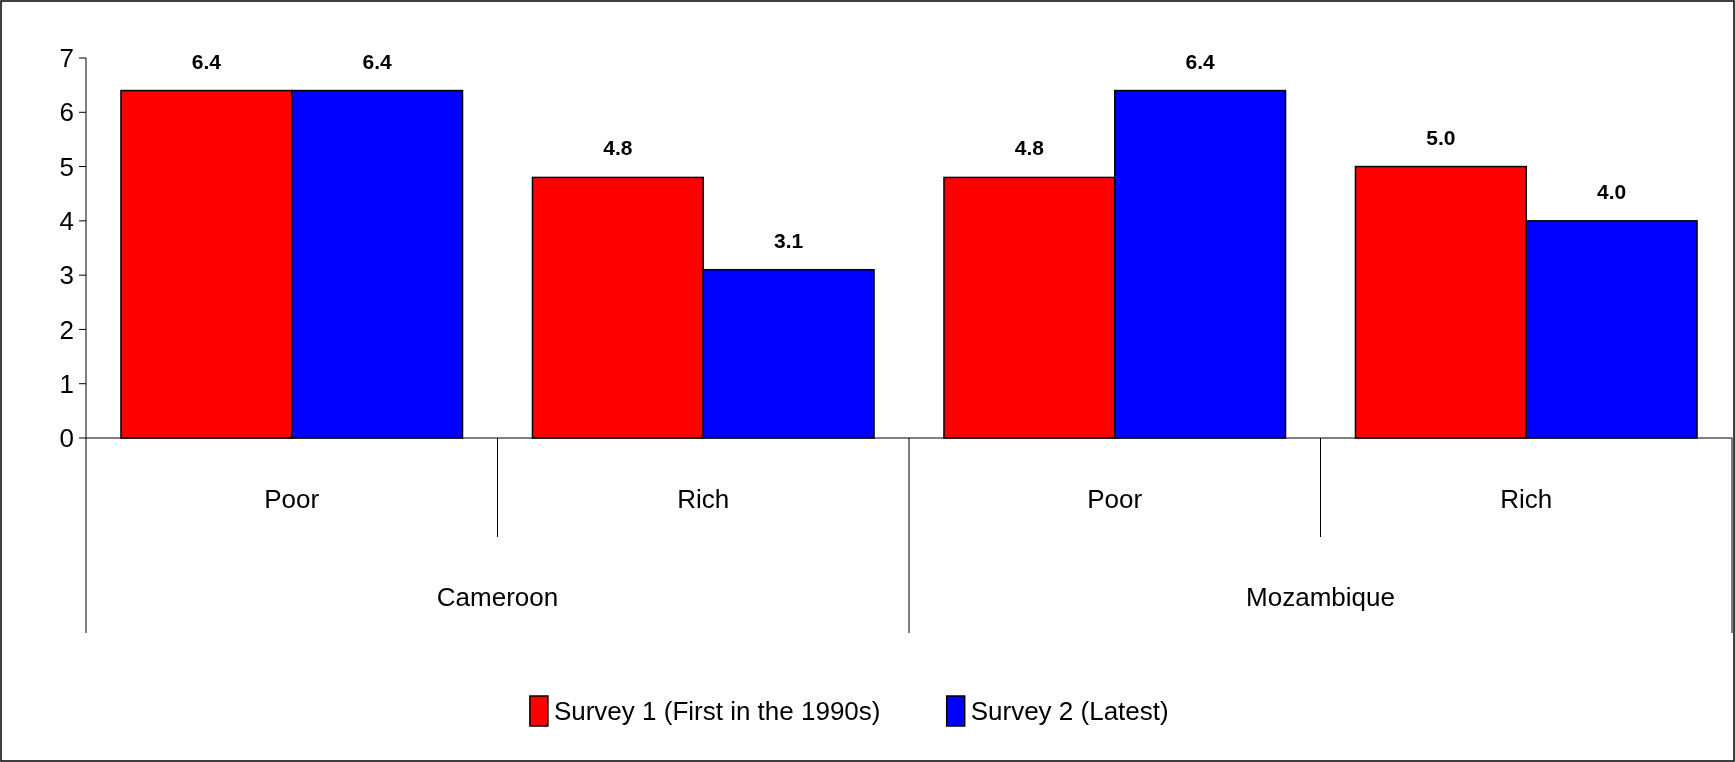 The width and height of the screenshot is (1735, 762). Describe the element at coordinates (1441, 137) in the screenshot. I see `data-label: 5.0` at that location.